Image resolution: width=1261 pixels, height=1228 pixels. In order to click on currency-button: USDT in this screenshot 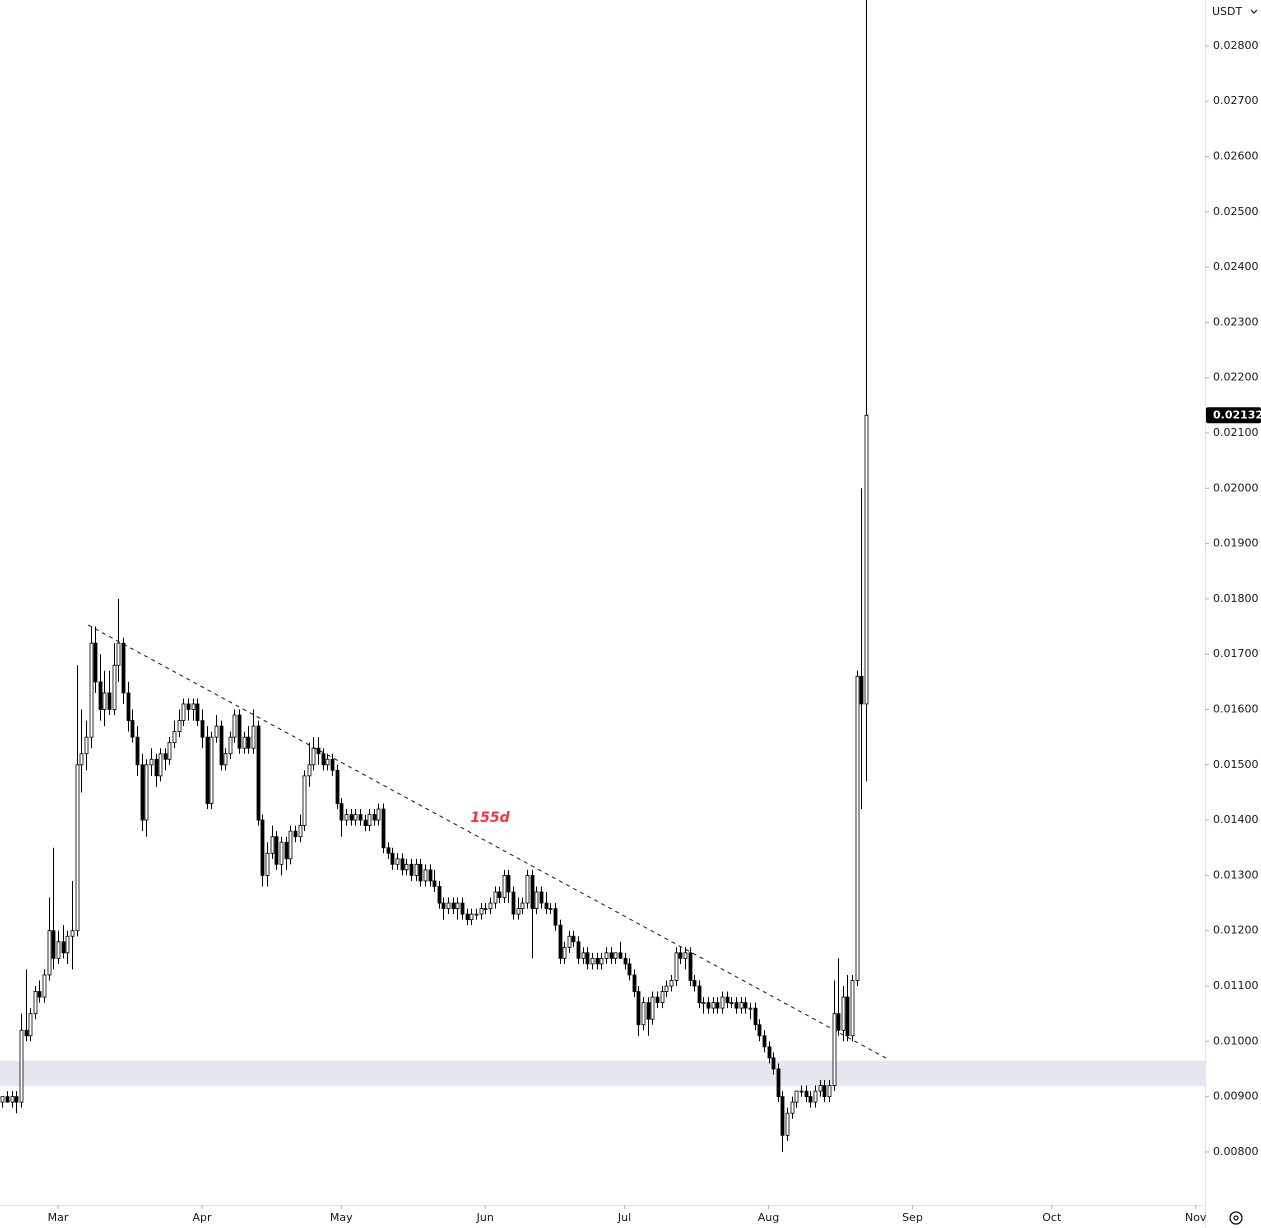, I will do `click(1233, 12)`.